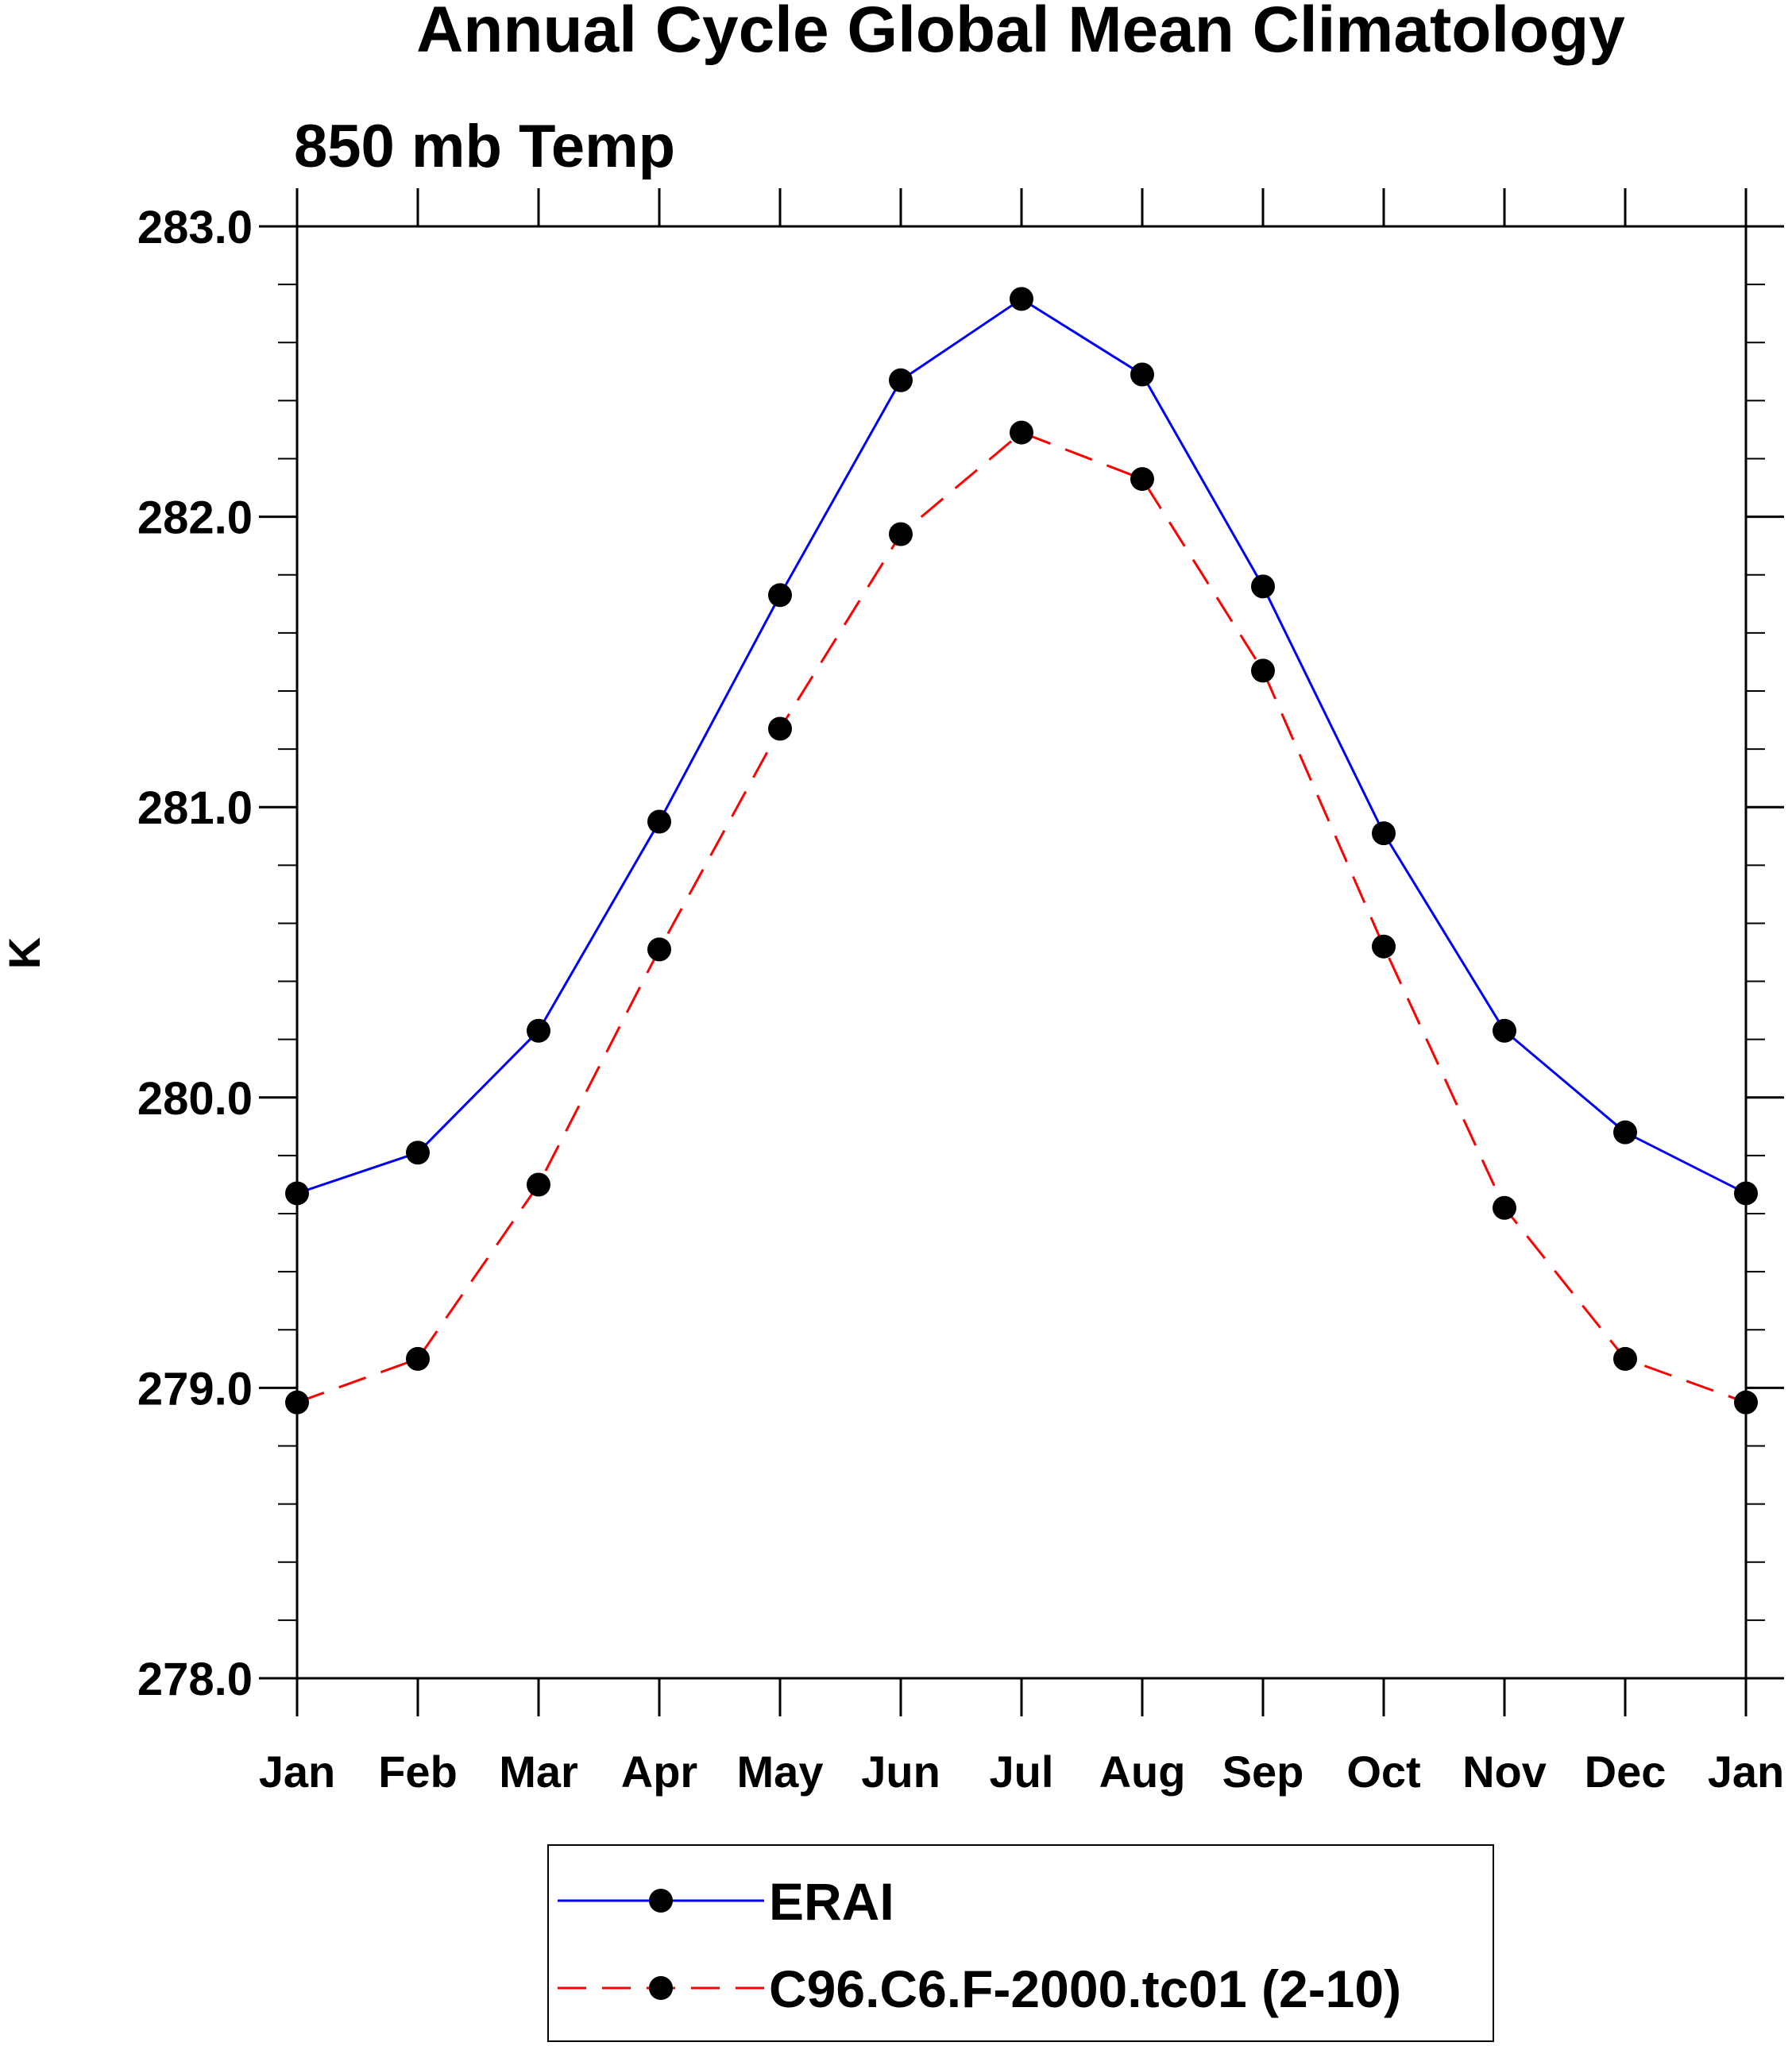  I want to click on y-tick-label: 279.0, so click(195, 1389).